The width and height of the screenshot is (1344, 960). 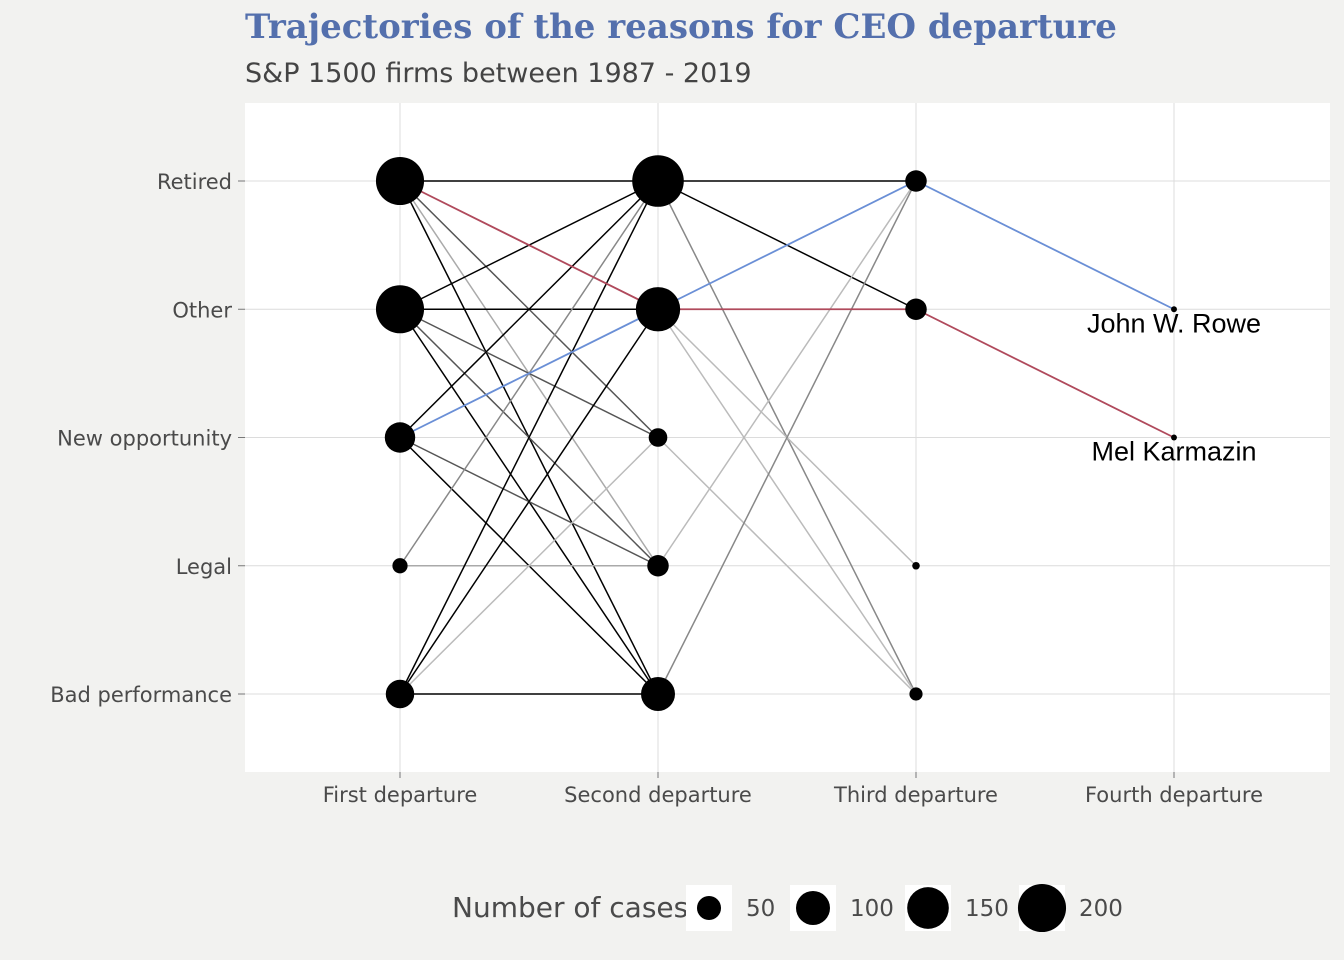 What do you see at coordinates (658, 795) in the screenshot?
I see `x-tick-label-second-departure: Second departure` at bounding box center [658, 795].